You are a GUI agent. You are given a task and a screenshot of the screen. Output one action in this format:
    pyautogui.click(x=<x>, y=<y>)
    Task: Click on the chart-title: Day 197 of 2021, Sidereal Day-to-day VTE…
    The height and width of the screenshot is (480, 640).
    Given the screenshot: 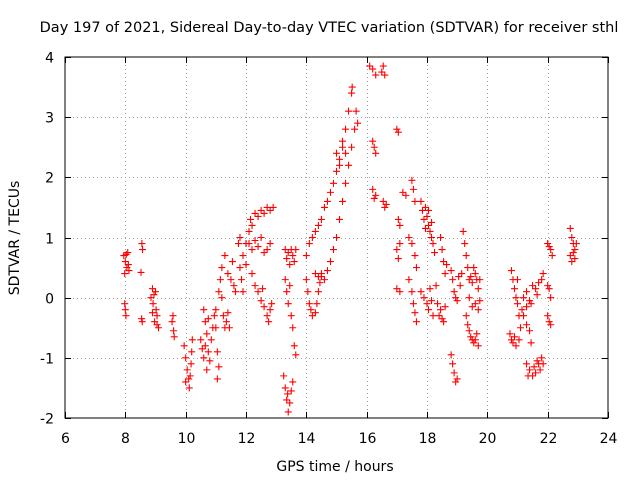 What is the action you would take?
    pyautogui.click(x=329, y=28)
    